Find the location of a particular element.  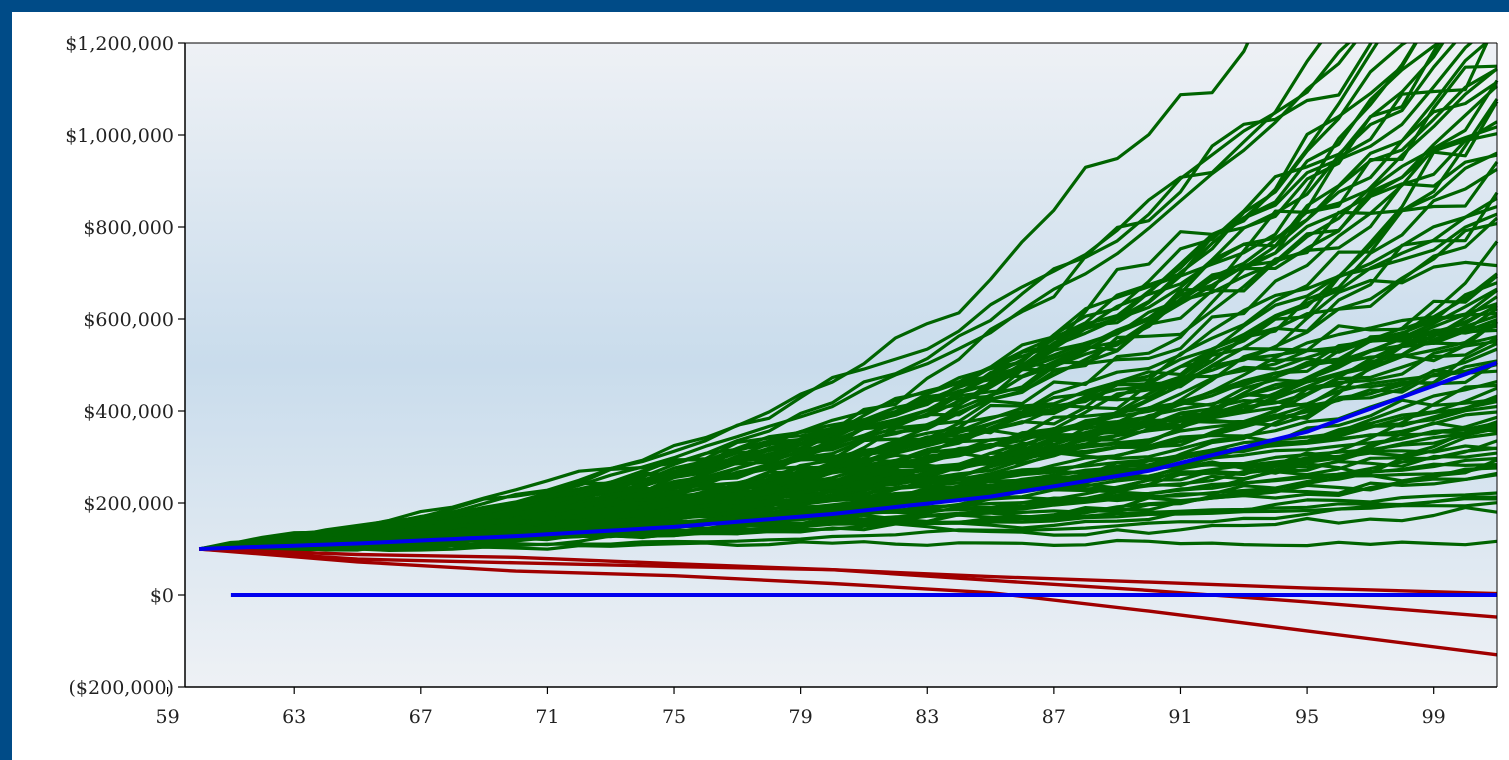

x-tick-label: 79 is located at coordinates (801, 717).